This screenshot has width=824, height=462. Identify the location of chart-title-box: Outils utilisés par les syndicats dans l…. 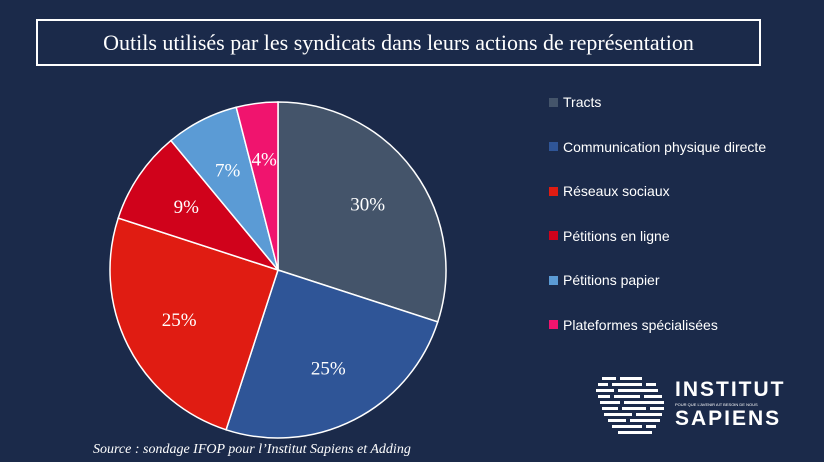
(398, 42).